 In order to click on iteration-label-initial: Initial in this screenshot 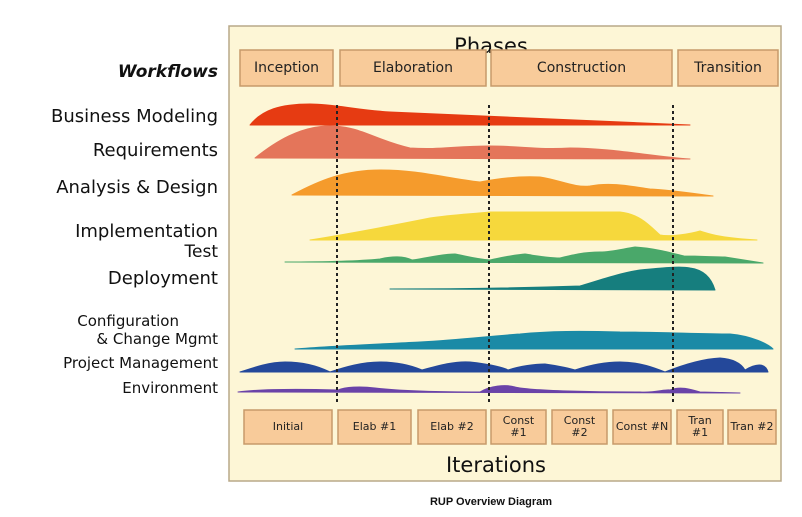, I will do `click(288, 427)`.